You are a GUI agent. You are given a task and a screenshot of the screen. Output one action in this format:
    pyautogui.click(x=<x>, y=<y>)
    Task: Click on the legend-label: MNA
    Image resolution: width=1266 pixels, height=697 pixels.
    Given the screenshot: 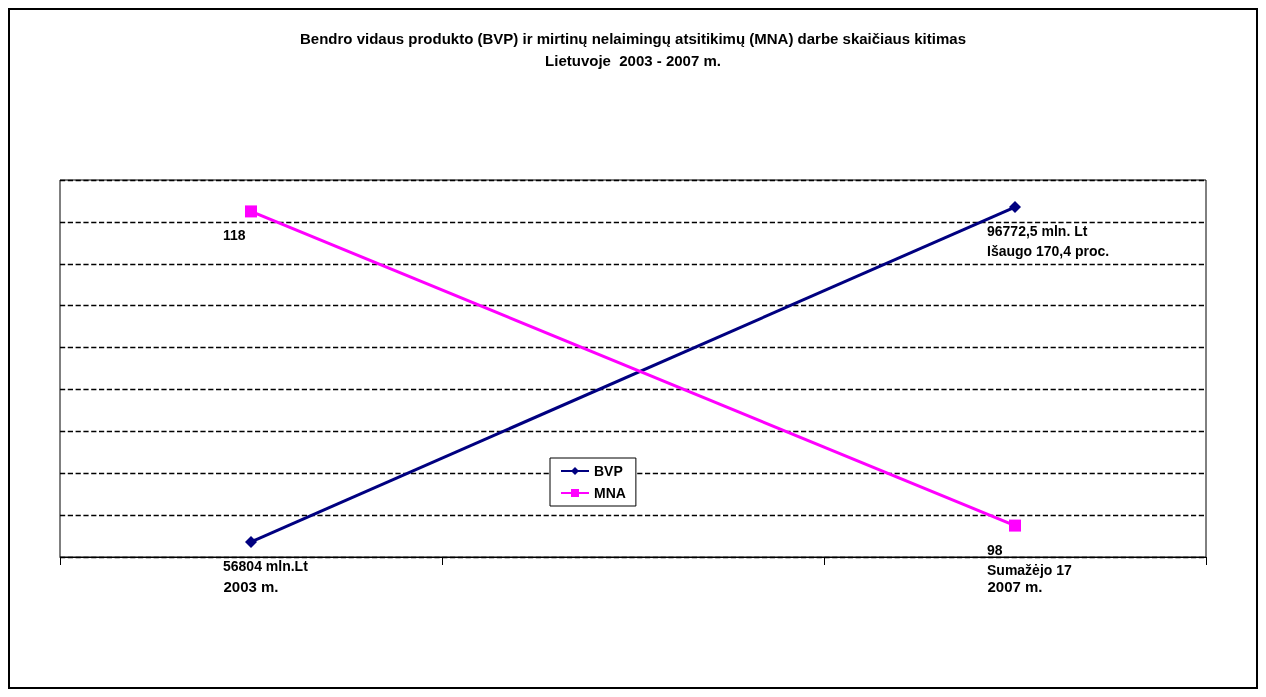 What is the action you would take?
    pyautogui.click(x=610, y=493)
    